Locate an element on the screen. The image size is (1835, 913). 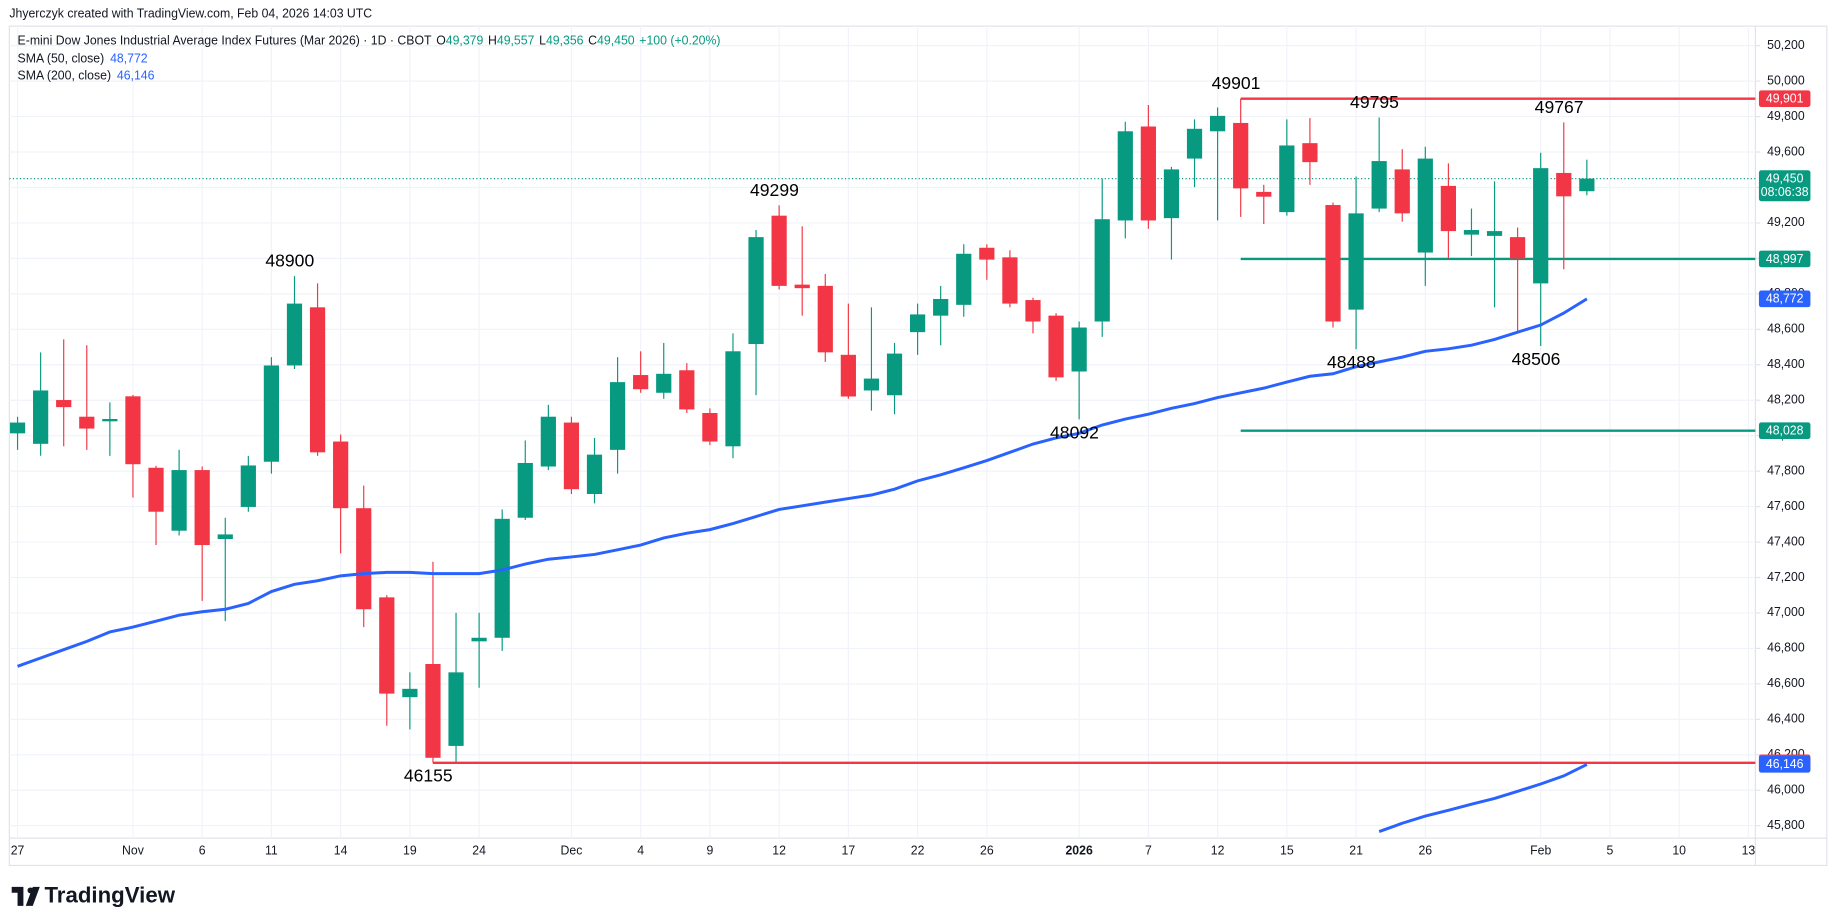
y-tick-label: 48,200 is located at coordinates (1786, 399).